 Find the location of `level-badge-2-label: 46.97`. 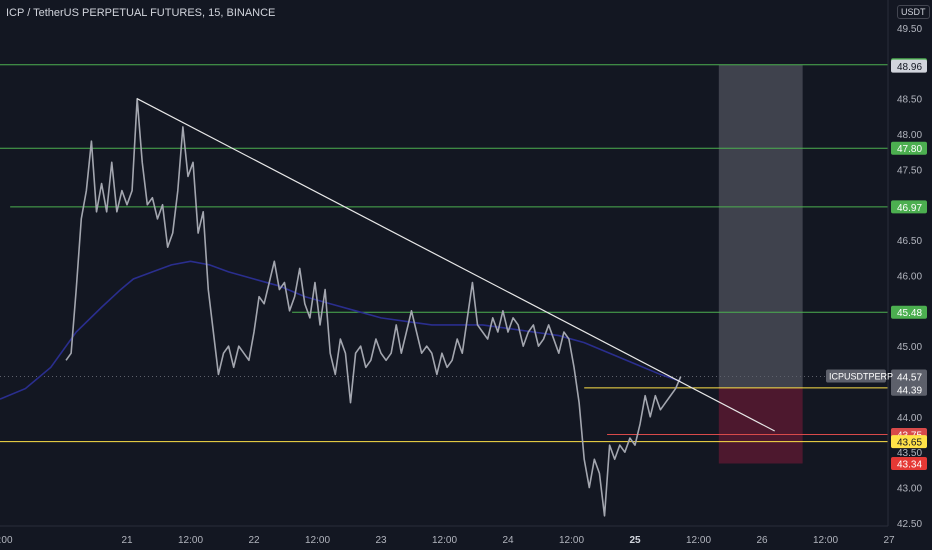

level-badge-2-label: 46.97 is located at coordinates (909, 208).